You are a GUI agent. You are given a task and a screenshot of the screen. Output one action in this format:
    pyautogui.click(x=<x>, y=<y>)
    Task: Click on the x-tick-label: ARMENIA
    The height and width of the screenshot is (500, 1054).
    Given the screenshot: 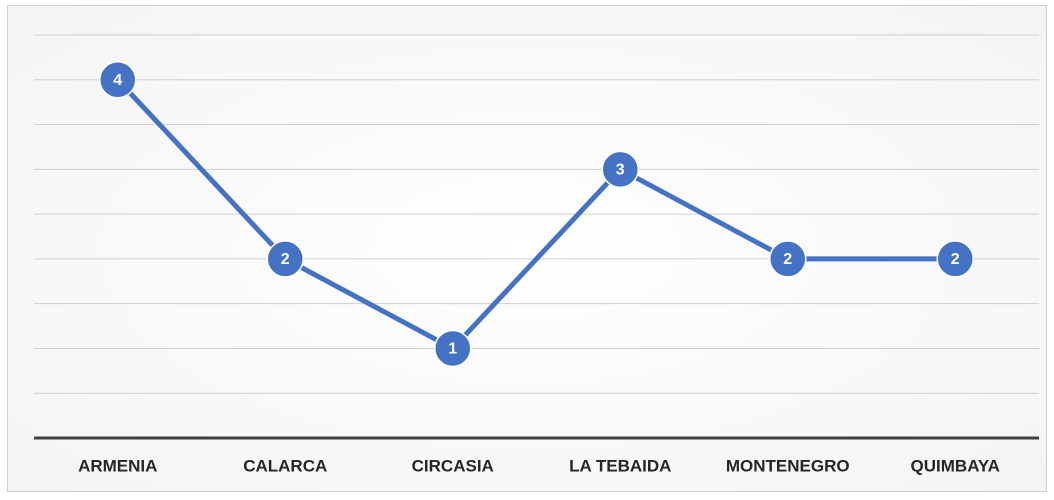 What is the action you would take?
    pyautogui.click(x=117, y=465)
    